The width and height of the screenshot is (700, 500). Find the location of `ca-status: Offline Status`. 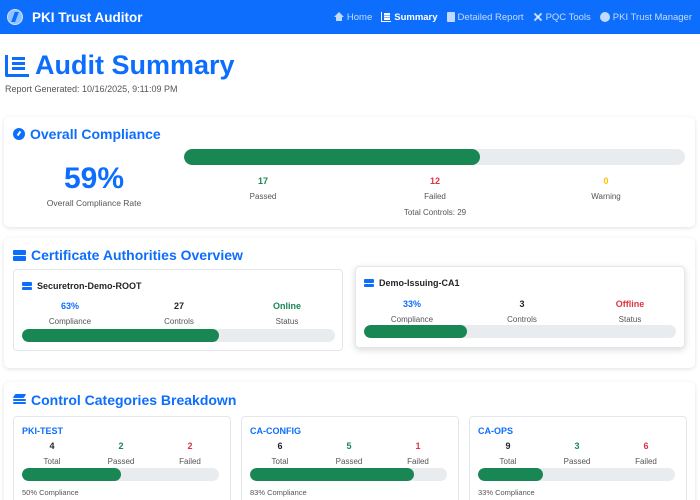

ca-status: Offline Status is located at coordinates (630, 311).